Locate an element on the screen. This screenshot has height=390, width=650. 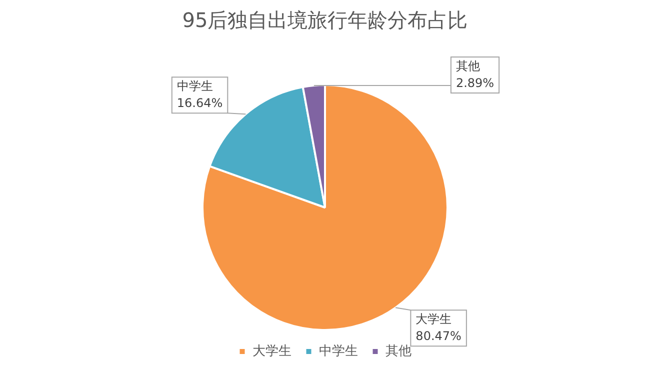
slice-label: 大学生 is located at coordinates (434, 319).